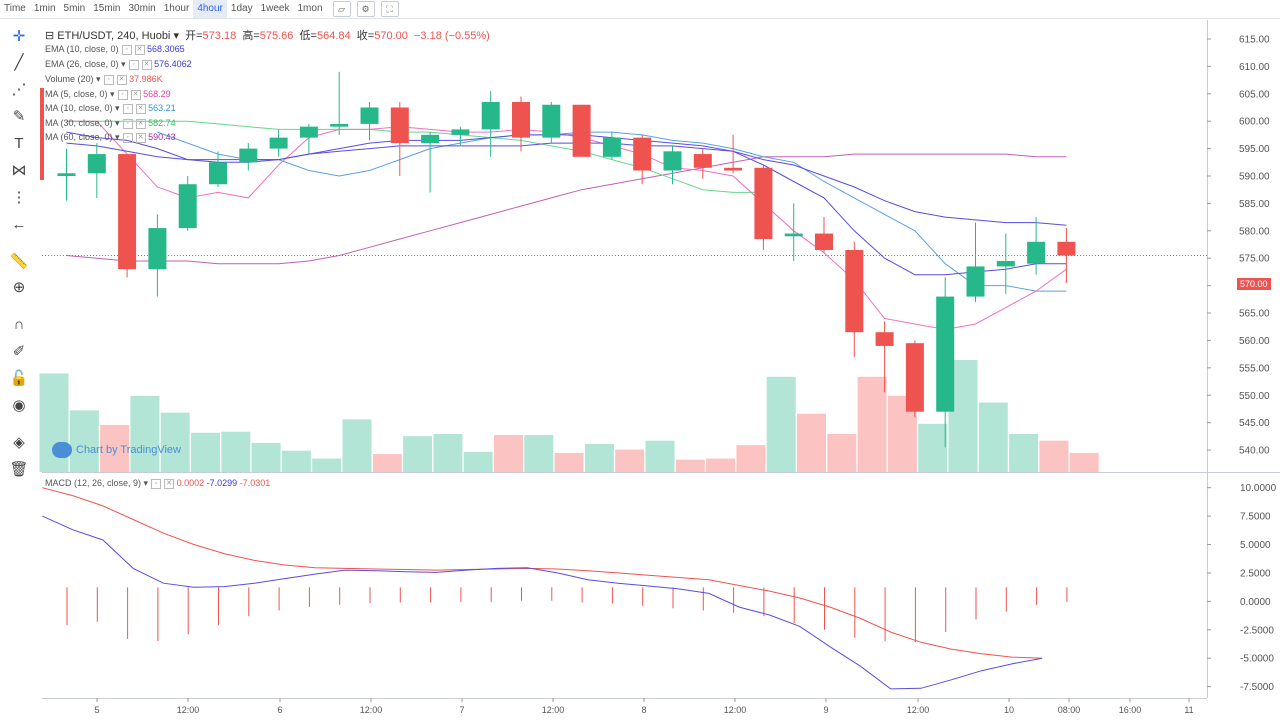 The image size is (1280, 720). I want to click on legend-label: MA (10, close, 0), so click(79, 108).